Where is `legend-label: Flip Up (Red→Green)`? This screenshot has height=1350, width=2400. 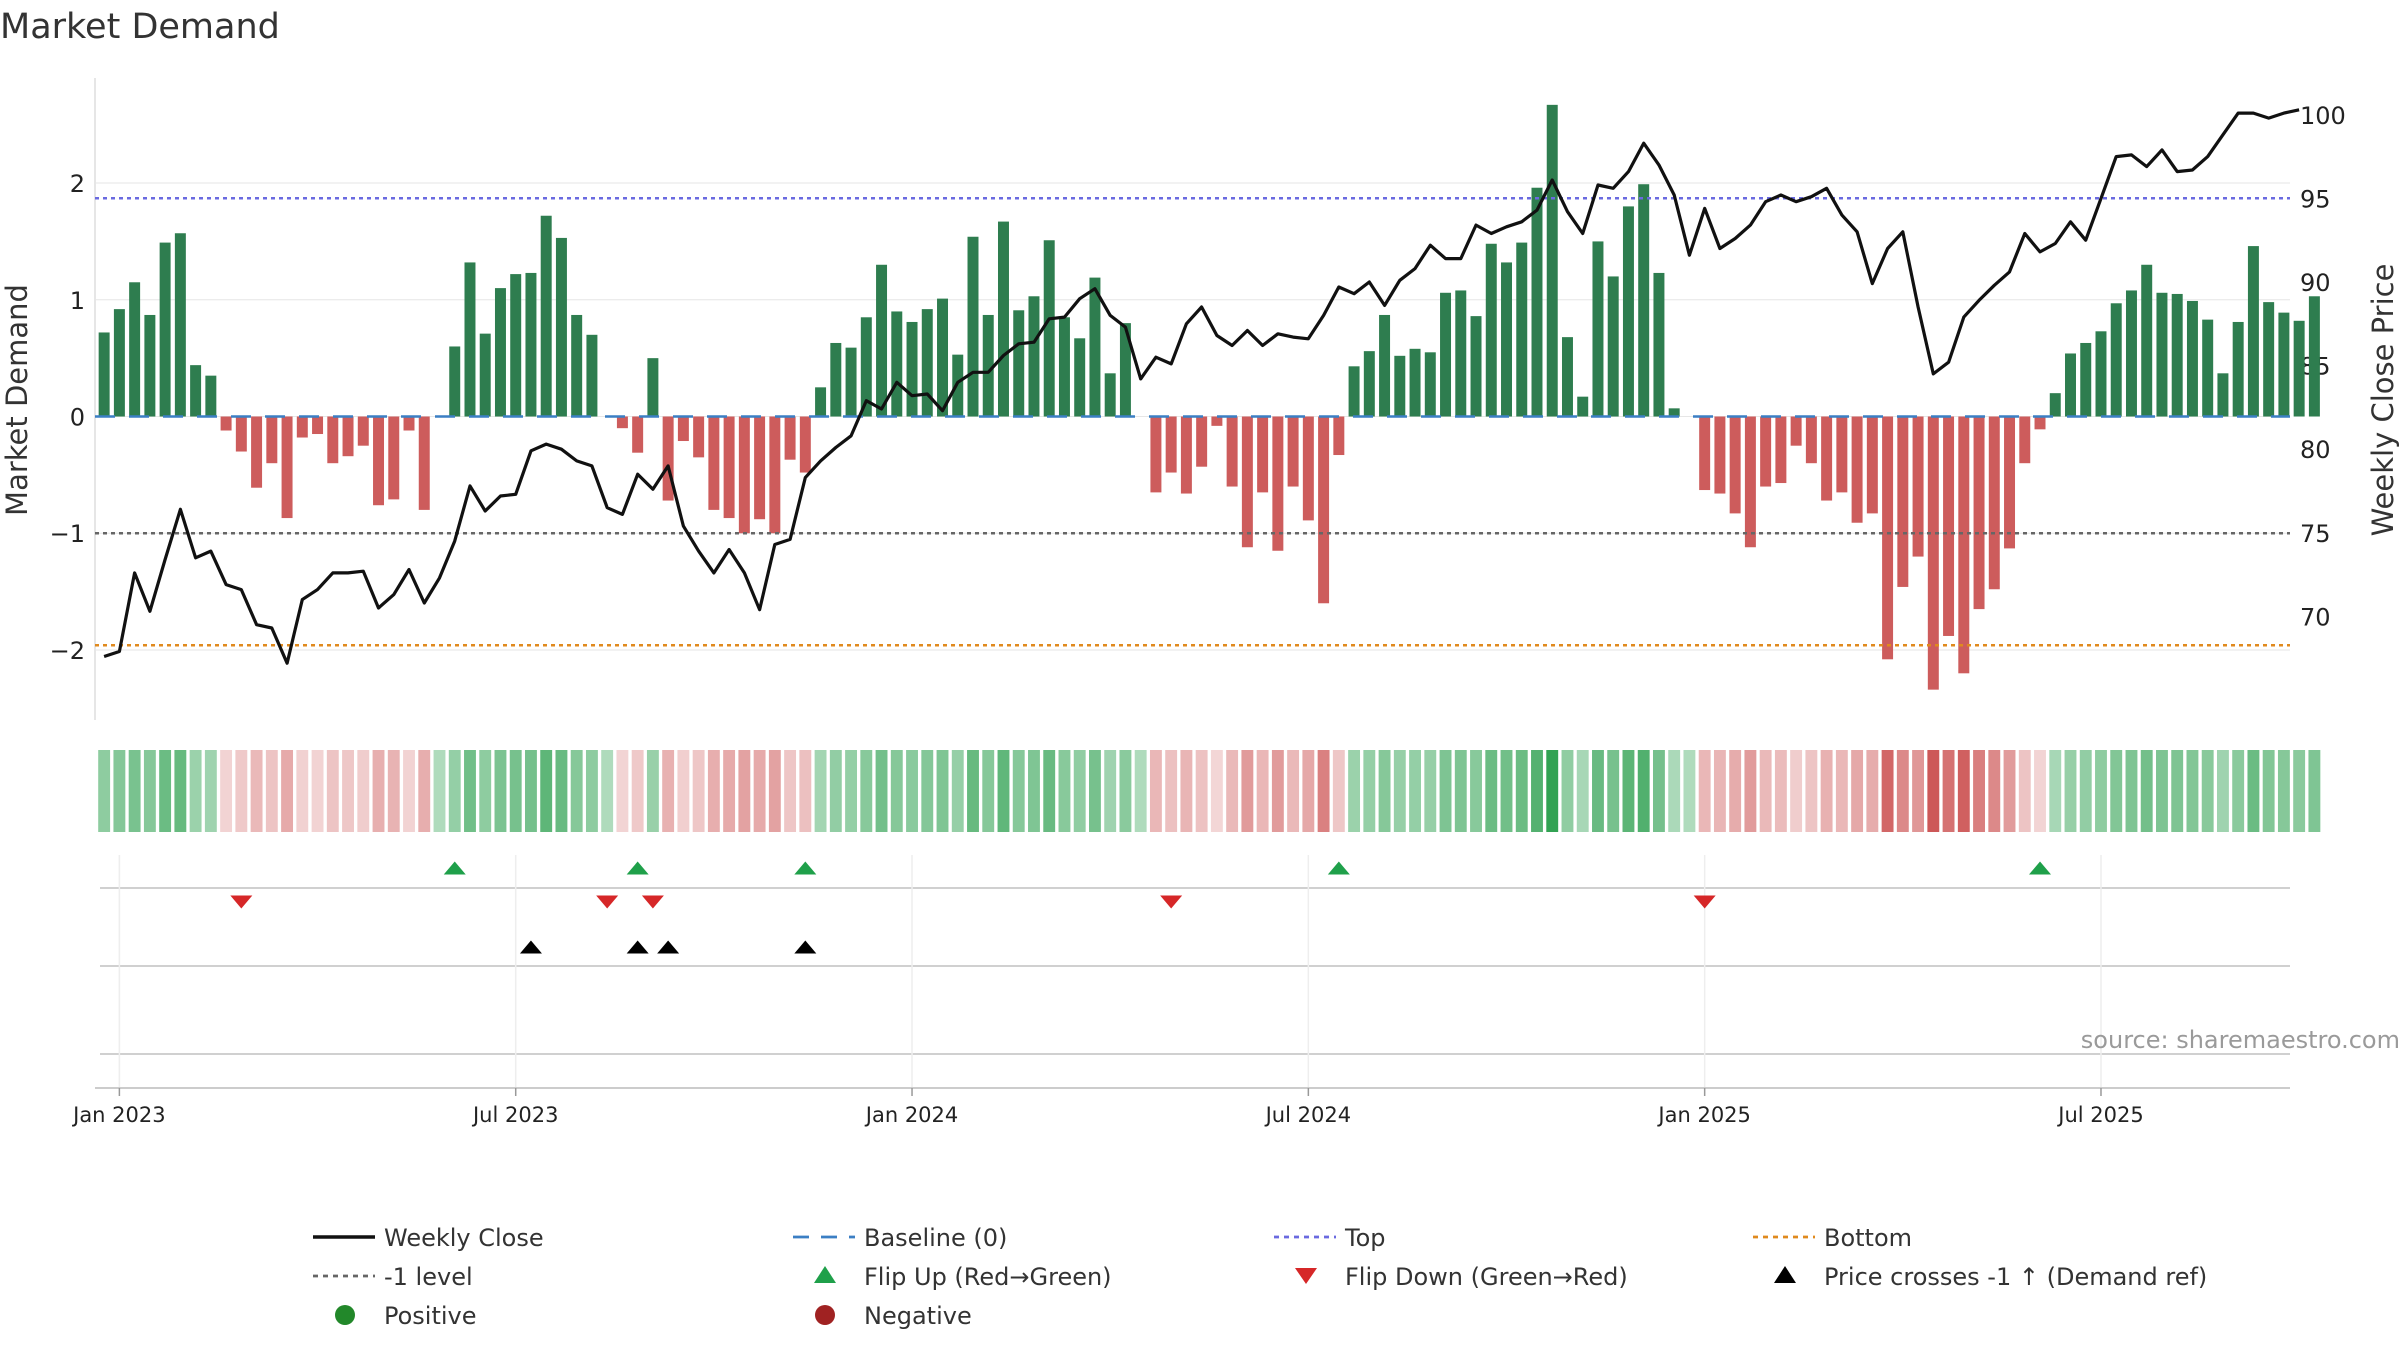
legend-label: Flip Up (Red→Green) is located at coordinates (988, 1277).